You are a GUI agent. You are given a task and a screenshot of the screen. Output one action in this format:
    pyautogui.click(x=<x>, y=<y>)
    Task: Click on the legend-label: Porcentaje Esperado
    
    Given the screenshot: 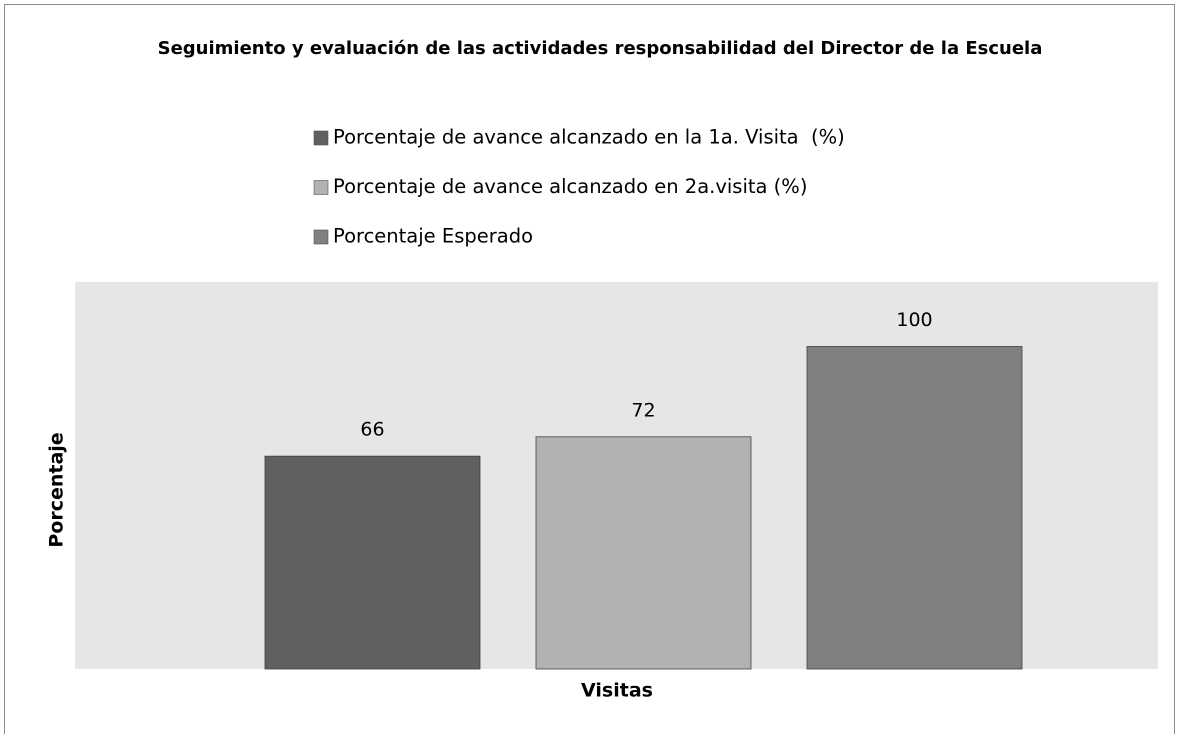 What is the action you would take?
    pyautogui.click(x=433, y=236)
    